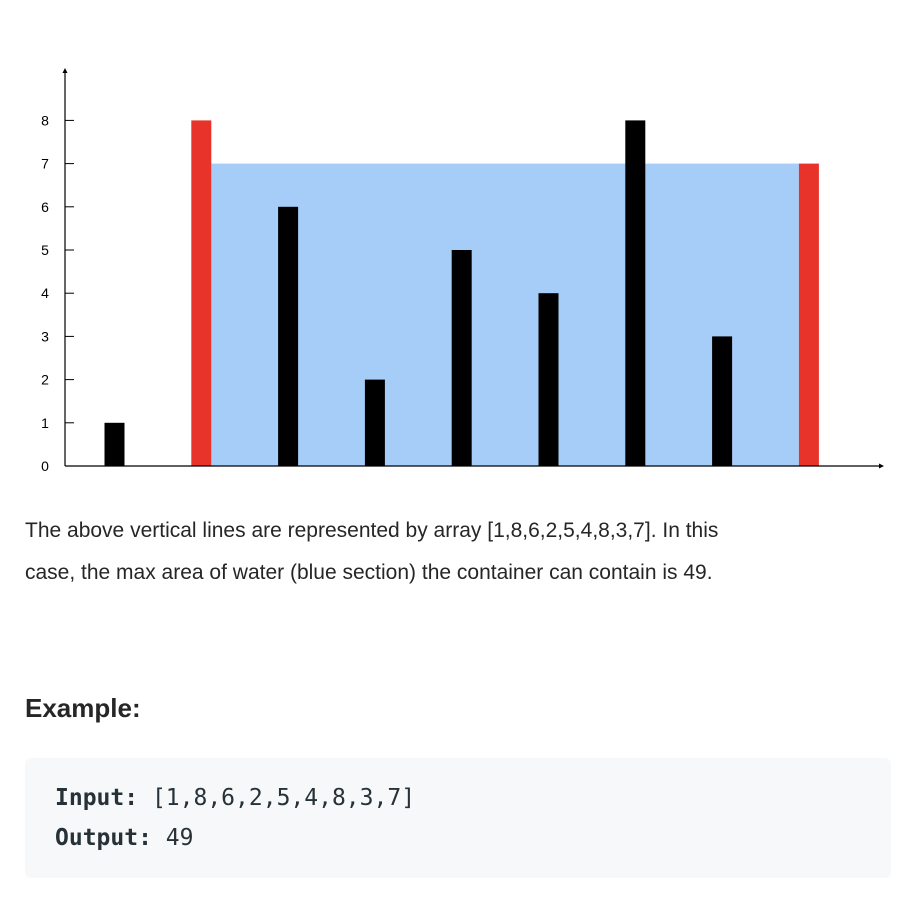 The width and height of the screenshot is (924, 918). What do you see at coordinates (473, 838) in the screenshot?
I see `output-line: Output: 49` at bounding box center [473, 838].